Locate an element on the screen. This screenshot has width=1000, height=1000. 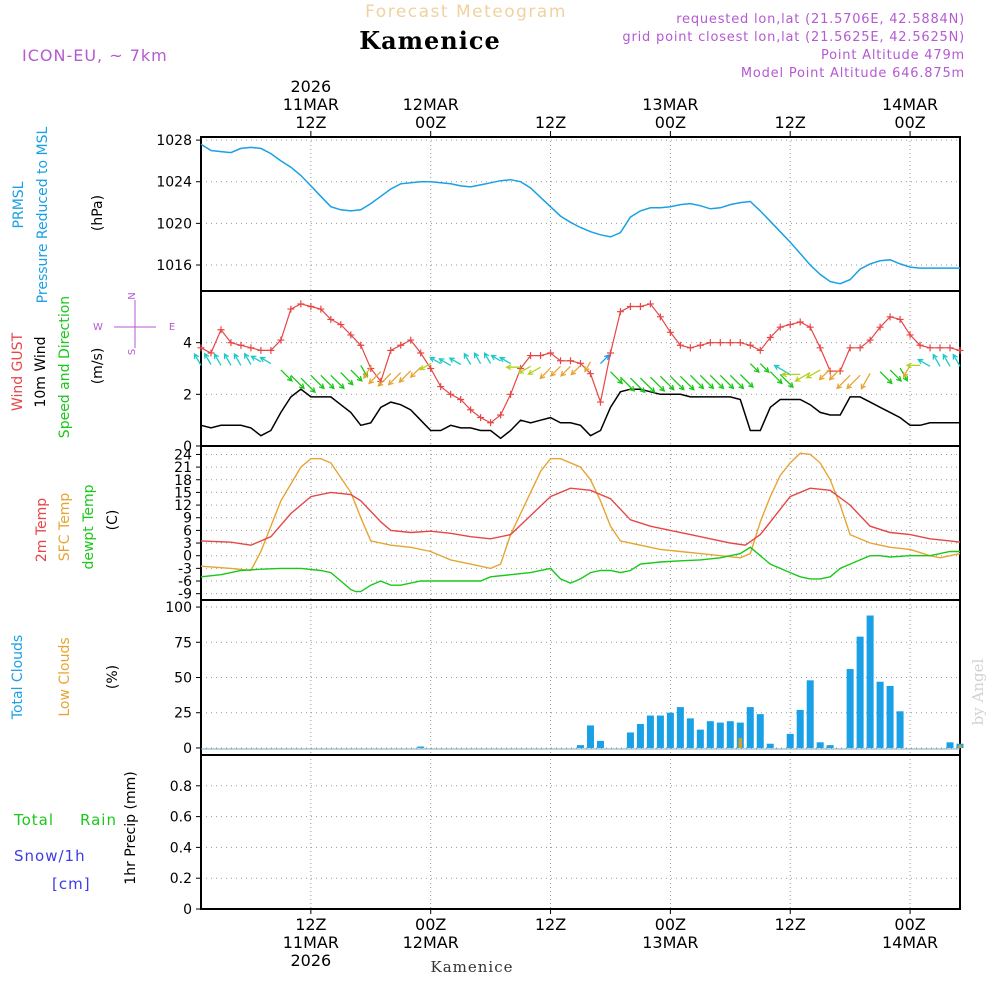
time-label-top: 12MAR is located at coordinates (431, 104).